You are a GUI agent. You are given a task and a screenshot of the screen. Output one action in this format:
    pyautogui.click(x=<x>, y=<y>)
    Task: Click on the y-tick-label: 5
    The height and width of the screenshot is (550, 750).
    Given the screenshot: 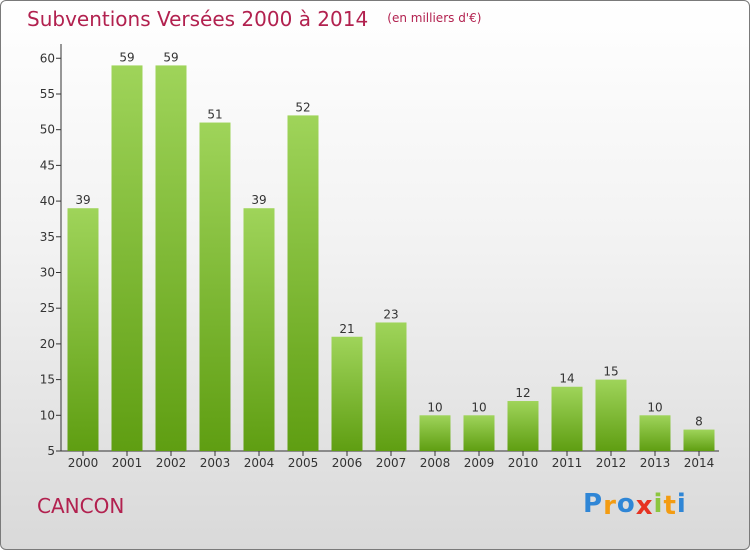 What is the action you would take?
    pyautogui.click(x=51, y=451)
    